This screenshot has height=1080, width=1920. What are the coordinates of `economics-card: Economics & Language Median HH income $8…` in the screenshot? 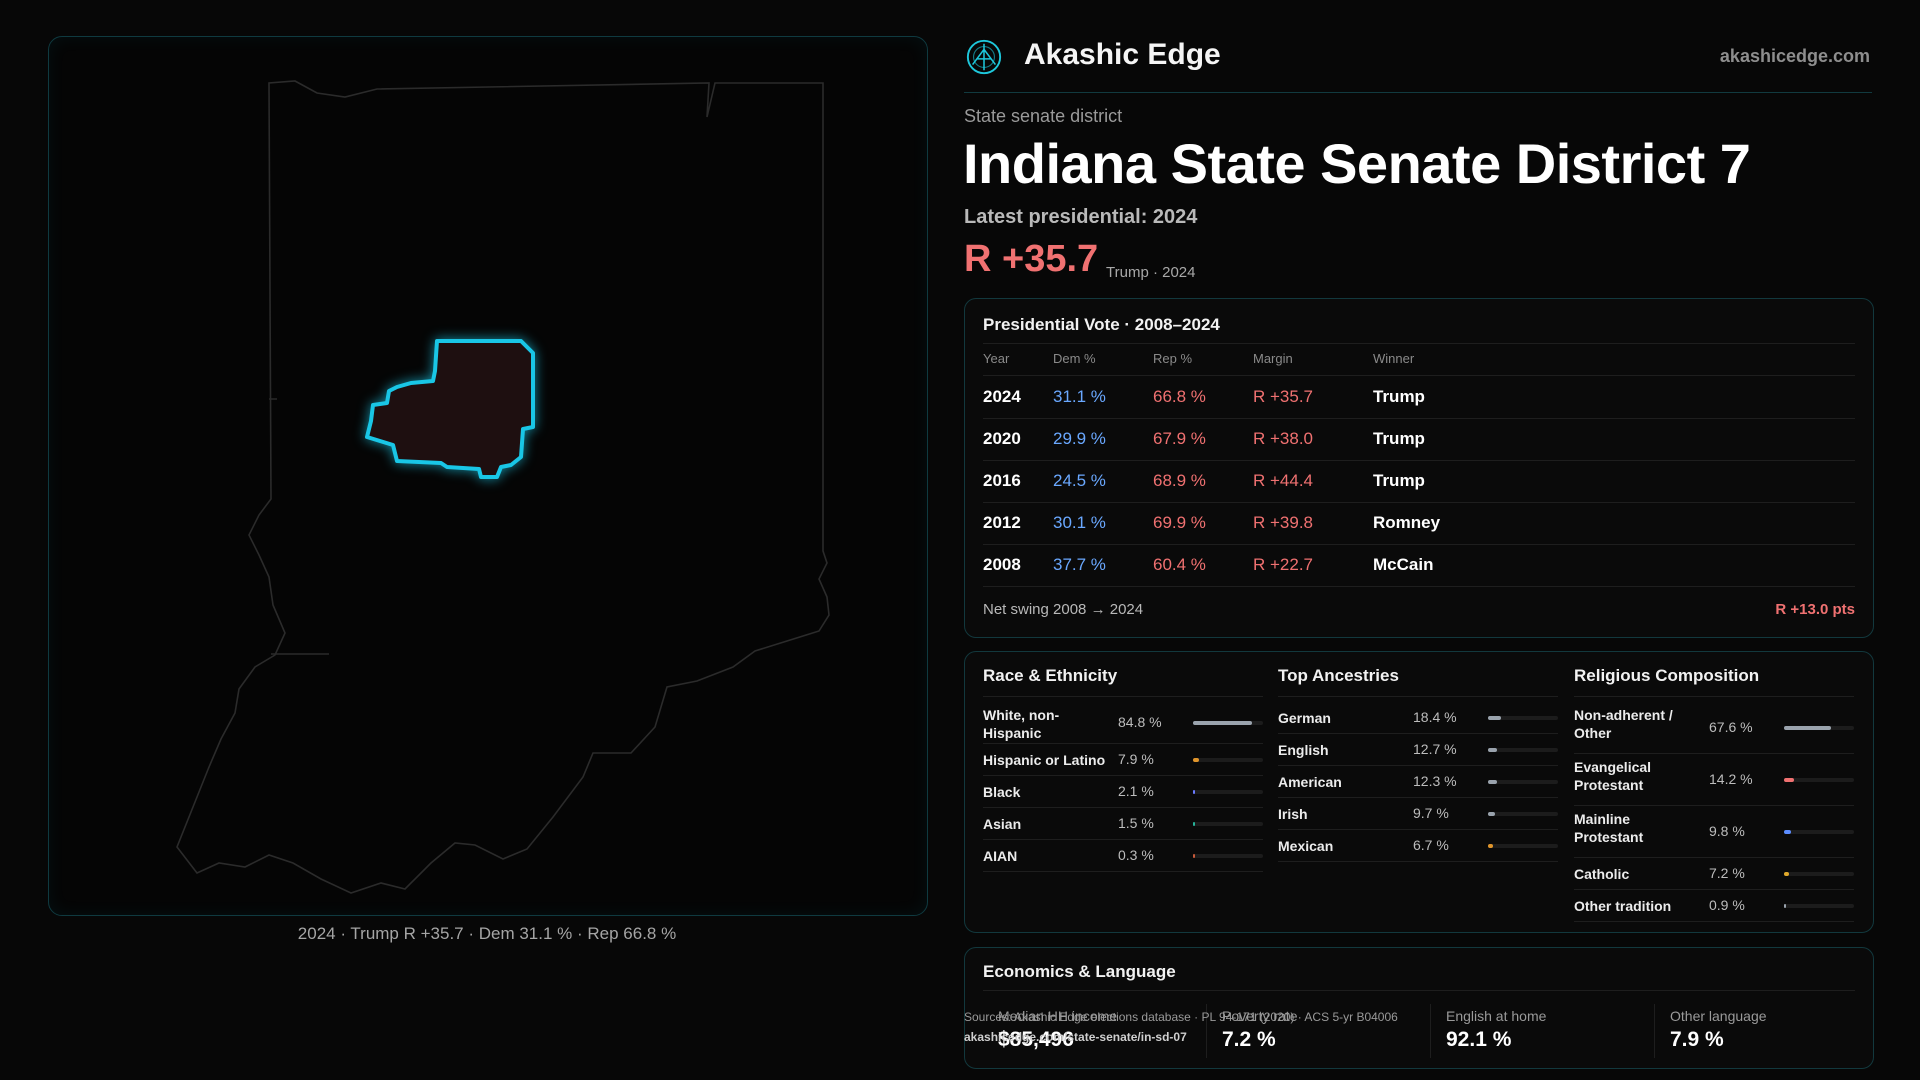 It's located at (1419, 1008).